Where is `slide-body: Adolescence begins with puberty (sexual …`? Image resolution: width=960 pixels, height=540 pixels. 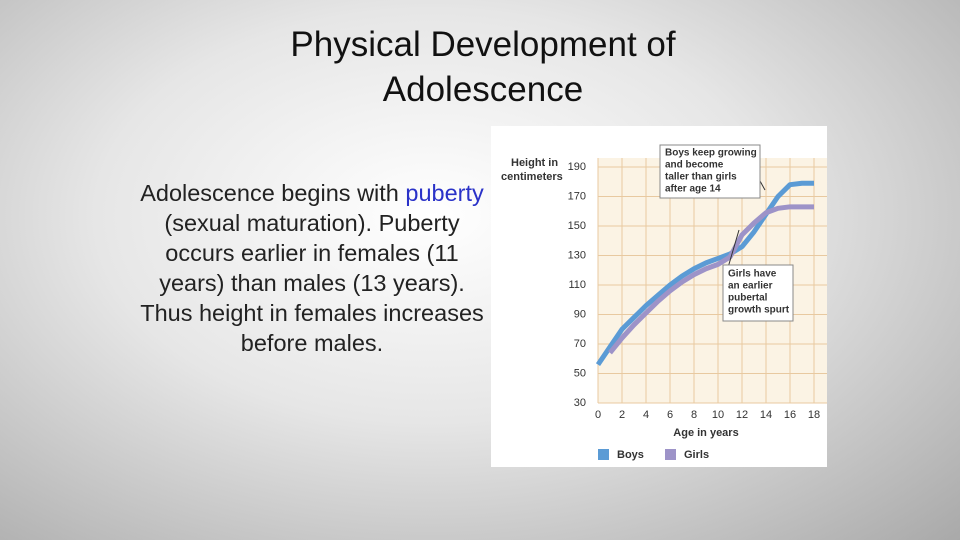 slide-body: Adolescence begins with puberty (sexual … is located at coordinates (312, 268).